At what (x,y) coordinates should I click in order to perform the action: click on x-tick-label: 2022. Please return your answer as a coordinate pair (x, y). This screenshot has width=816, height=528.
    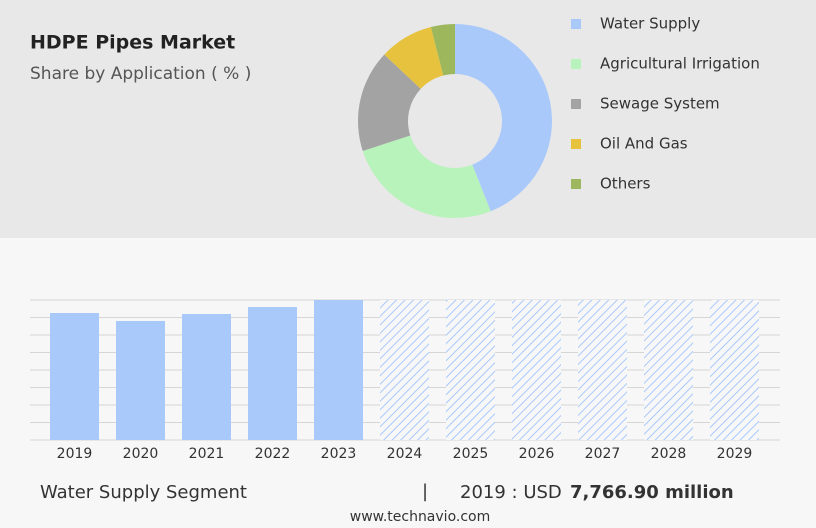
    Looking at the image, I should click on (273, 454).